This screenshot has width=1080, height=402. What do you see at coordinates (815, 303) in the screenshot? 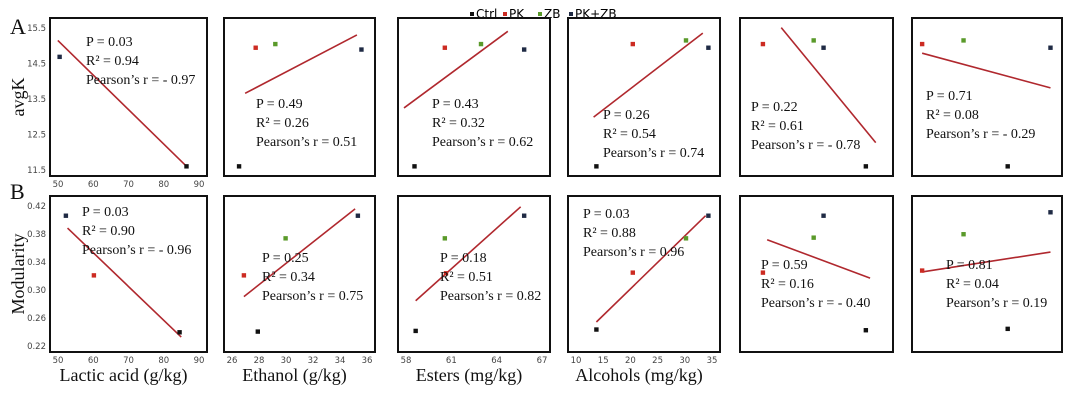
I see `stat-label: Pearson’s r = - 0.40` at bounding box center [815, 303].